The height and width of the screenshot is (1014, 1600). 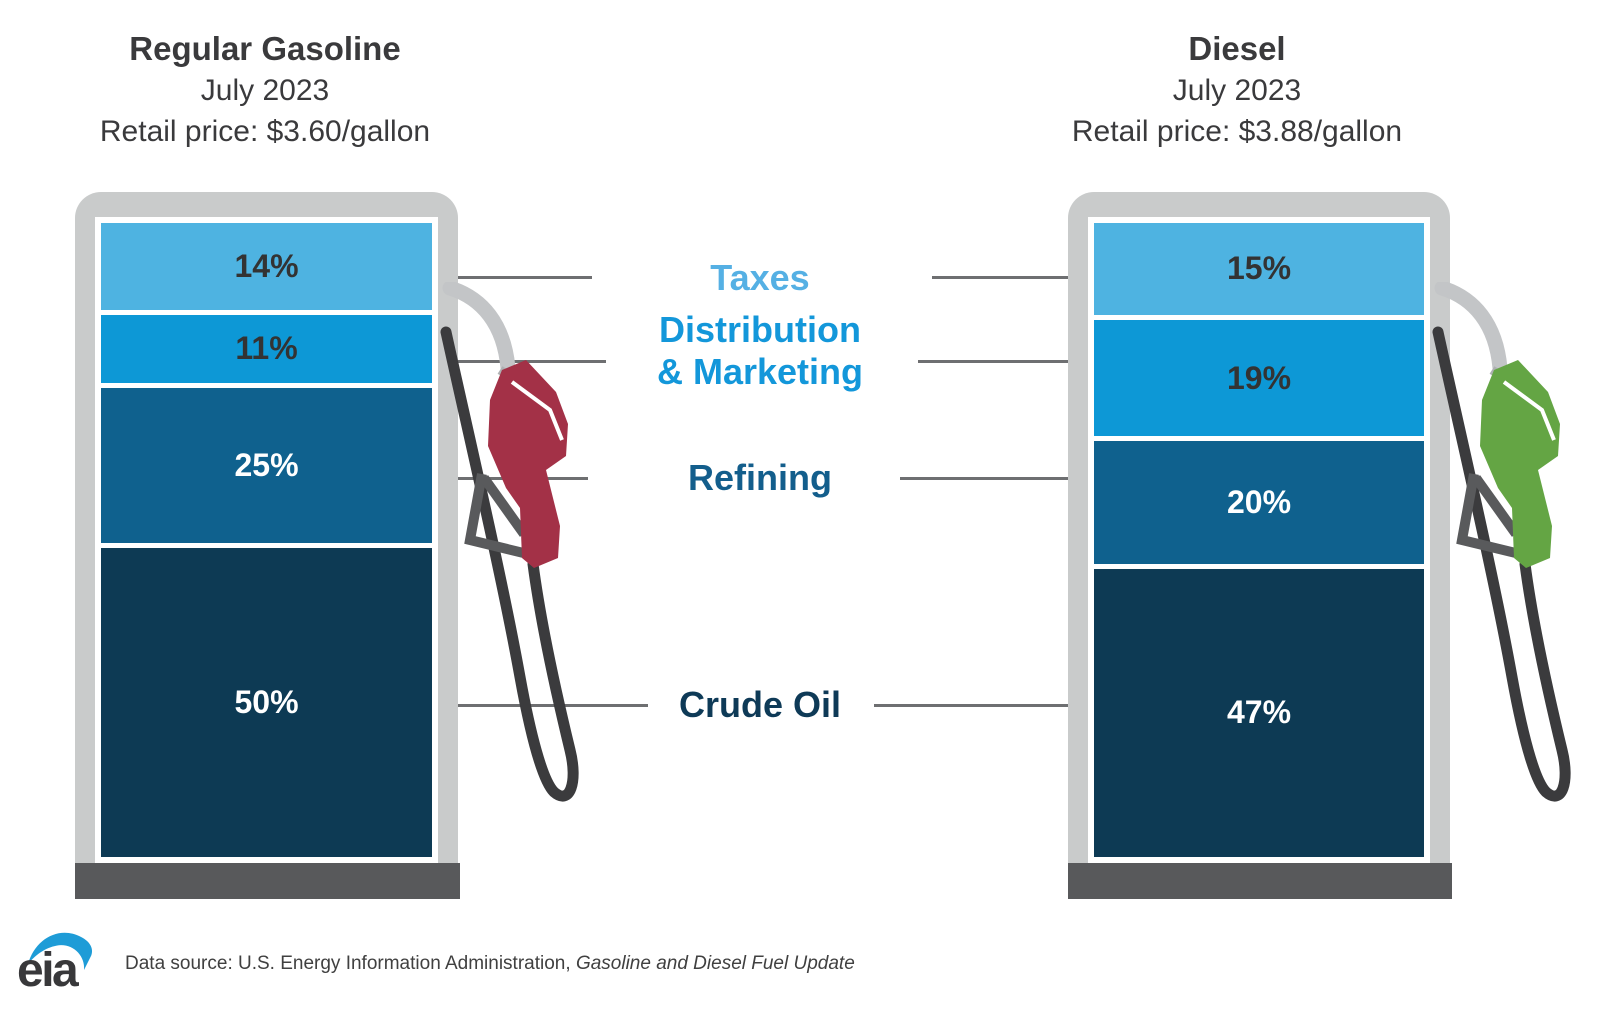 I want to click on gasoline-crude-oil-value: 50%, so click(x=266, y=701).